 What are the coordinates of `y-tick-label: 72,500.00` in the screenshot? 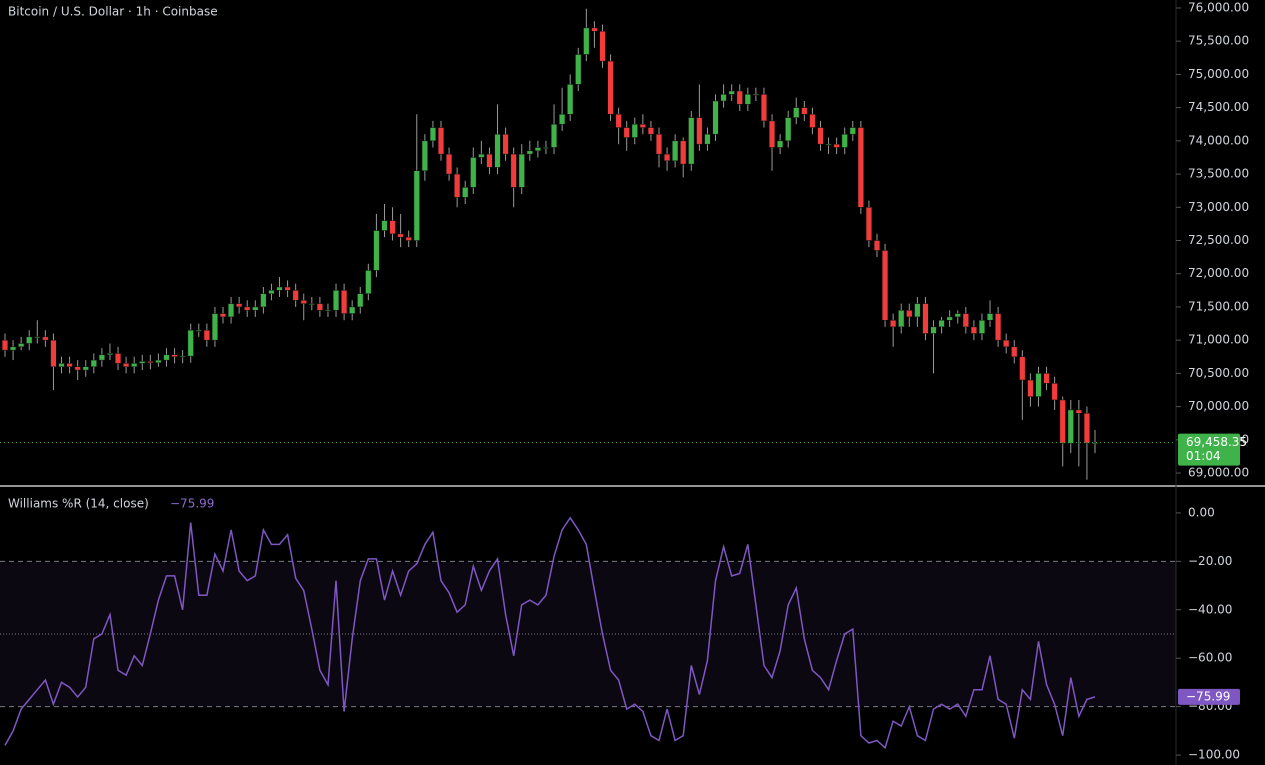 It's located at (1218, 240).